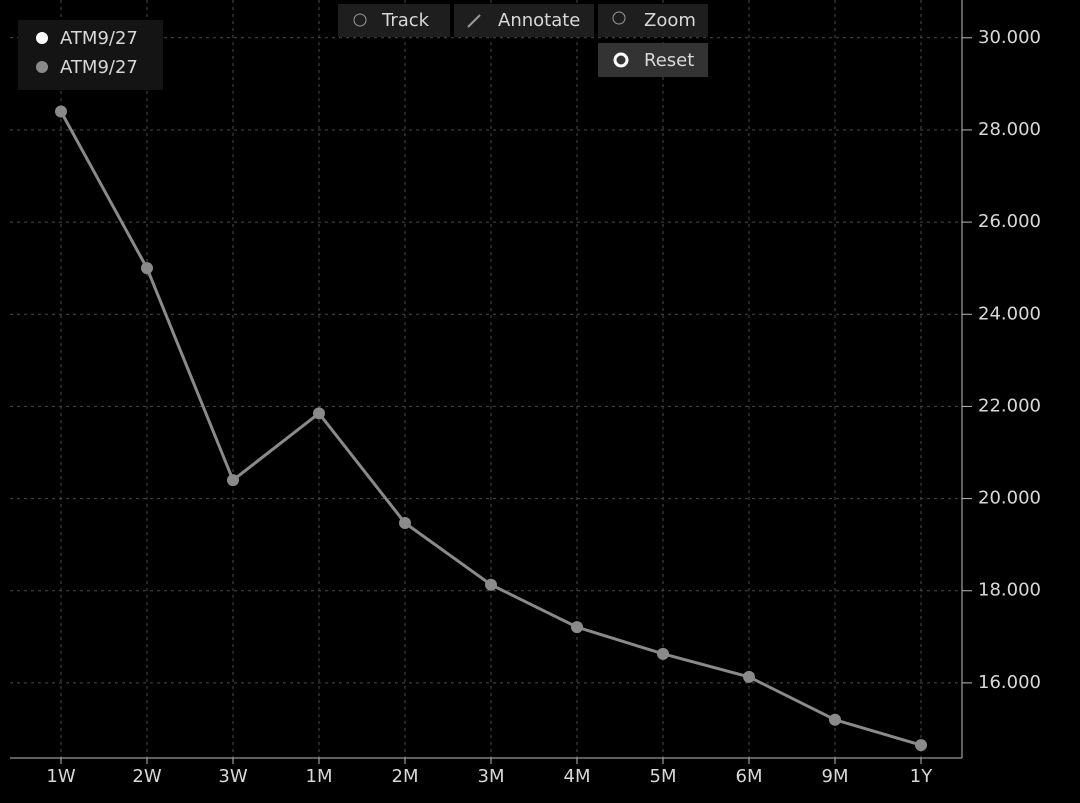 This screenshot has height=803, width=1080. I want to click on zoom-label: Zoom, so click(670, 20).